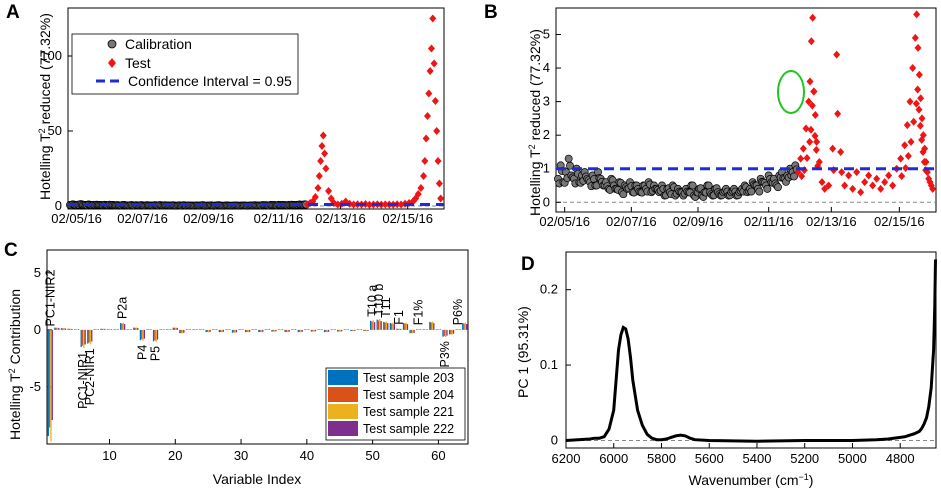 The width and height of the screenshot is (941, 491). I want to click on legend-test-marker, so click(112, 63).